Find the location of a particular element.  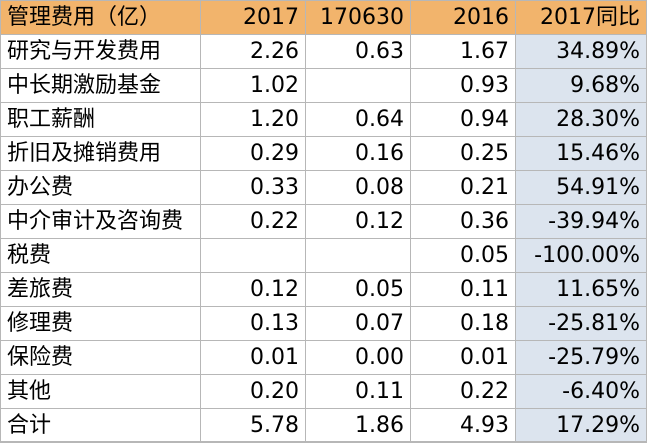

row-label-cell: 税费 is located at coordinates (100, 255).